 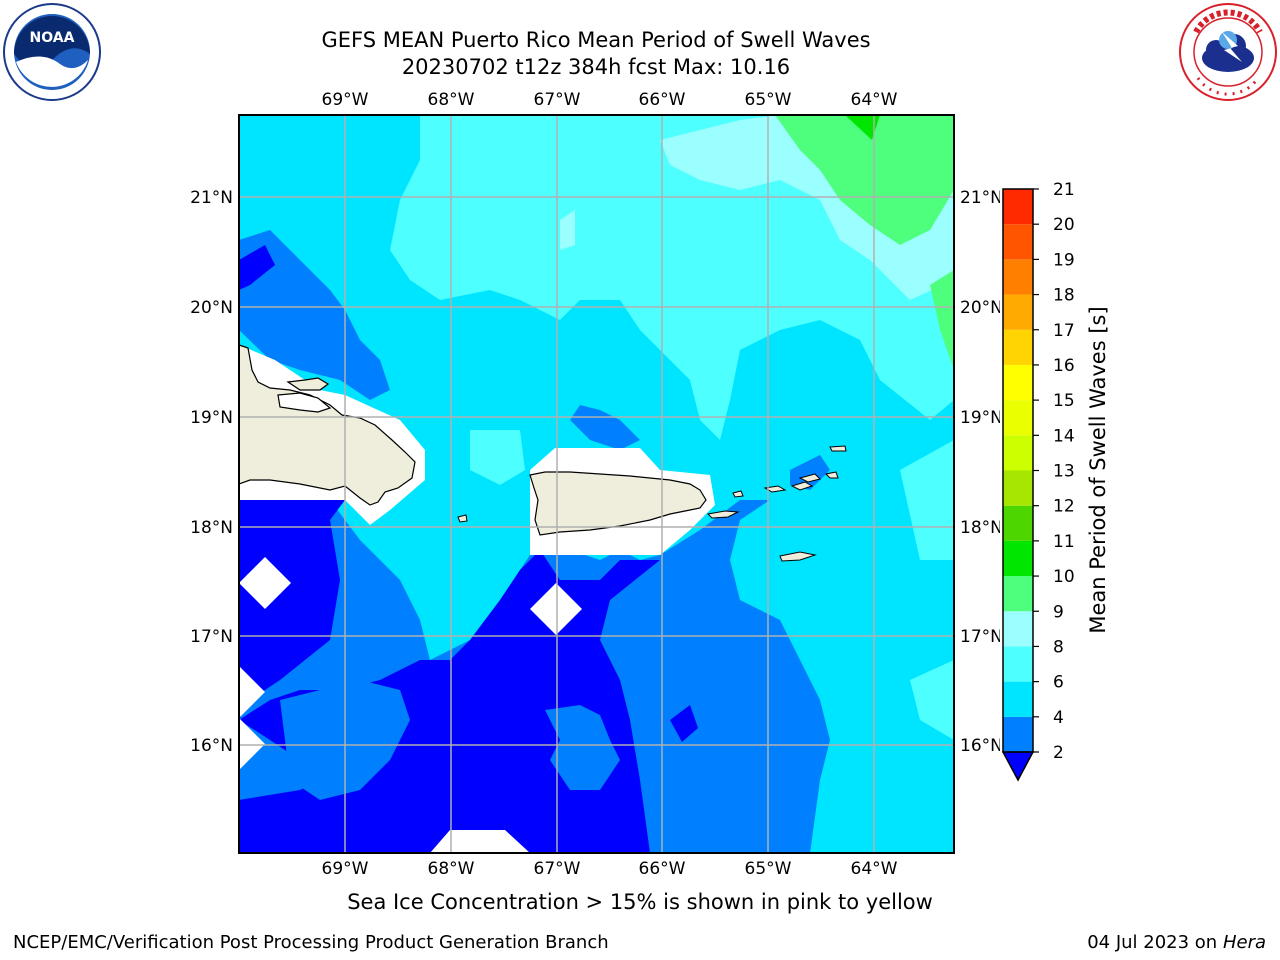 I want to click on band-8-9-b, so click(x=567, y=230).